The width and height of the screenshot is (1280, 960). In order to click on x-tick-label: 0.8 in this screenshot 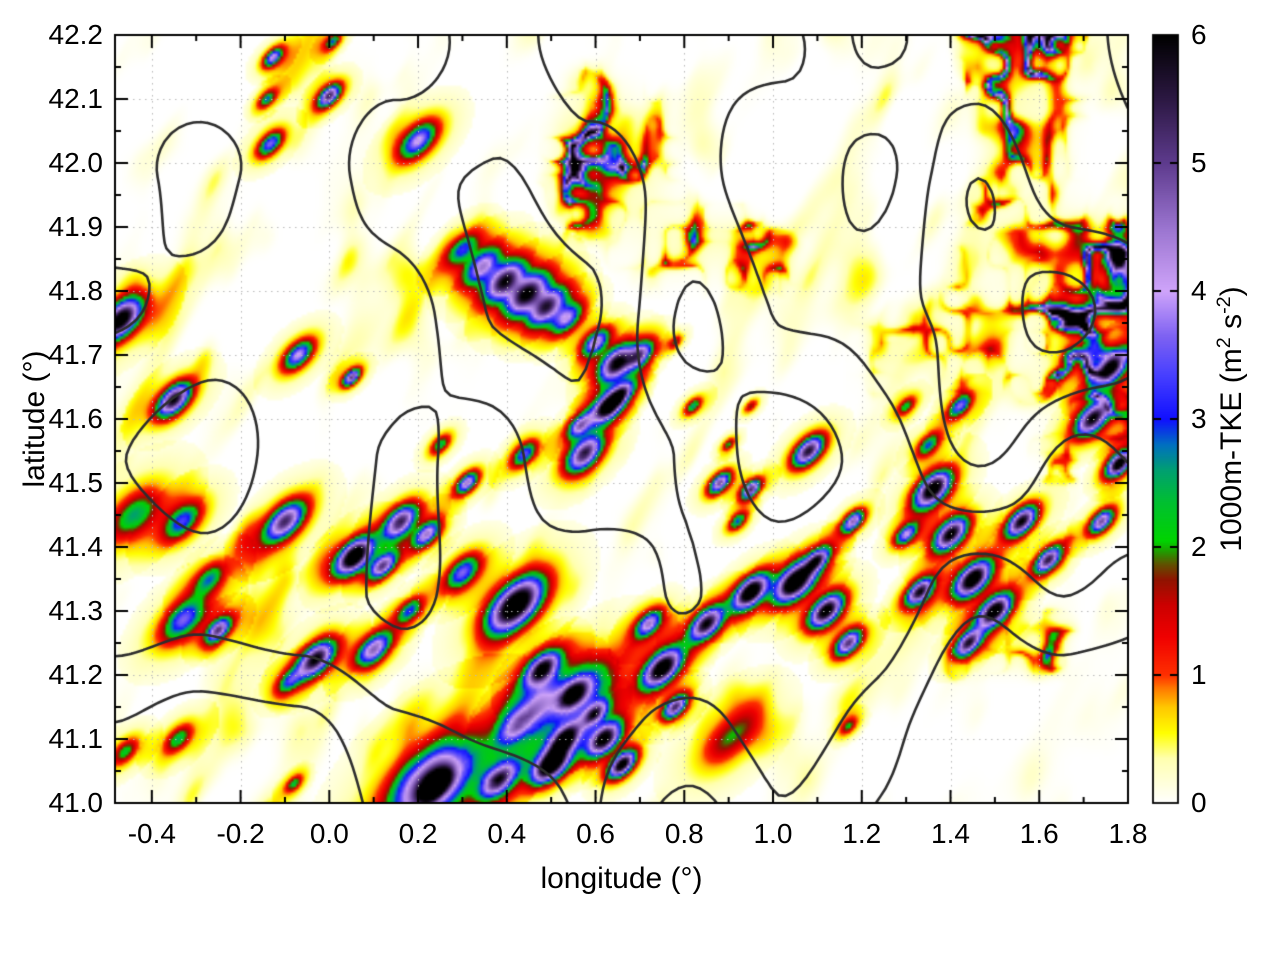, I will do `click(684, 833)`.